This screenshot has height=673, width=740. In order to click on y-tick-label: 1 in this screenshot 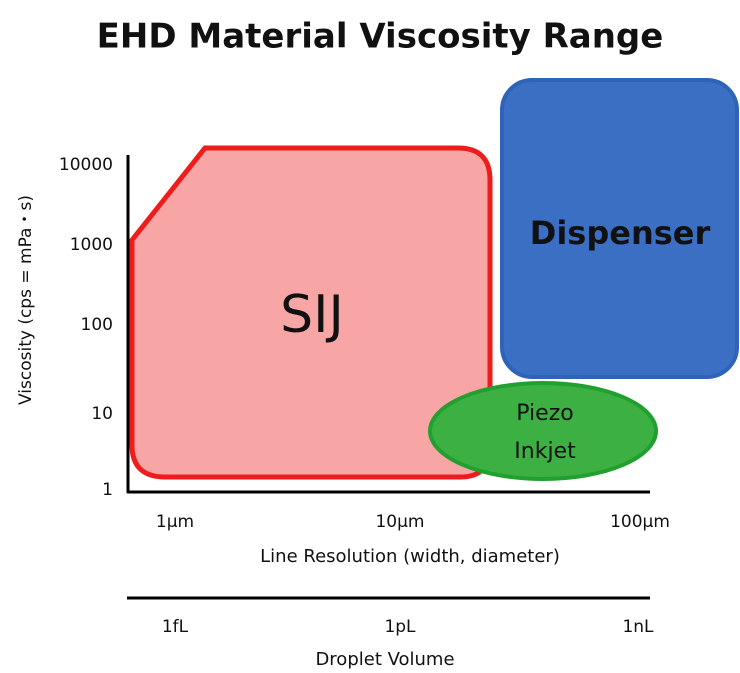, I will do `click(107, 490)`.